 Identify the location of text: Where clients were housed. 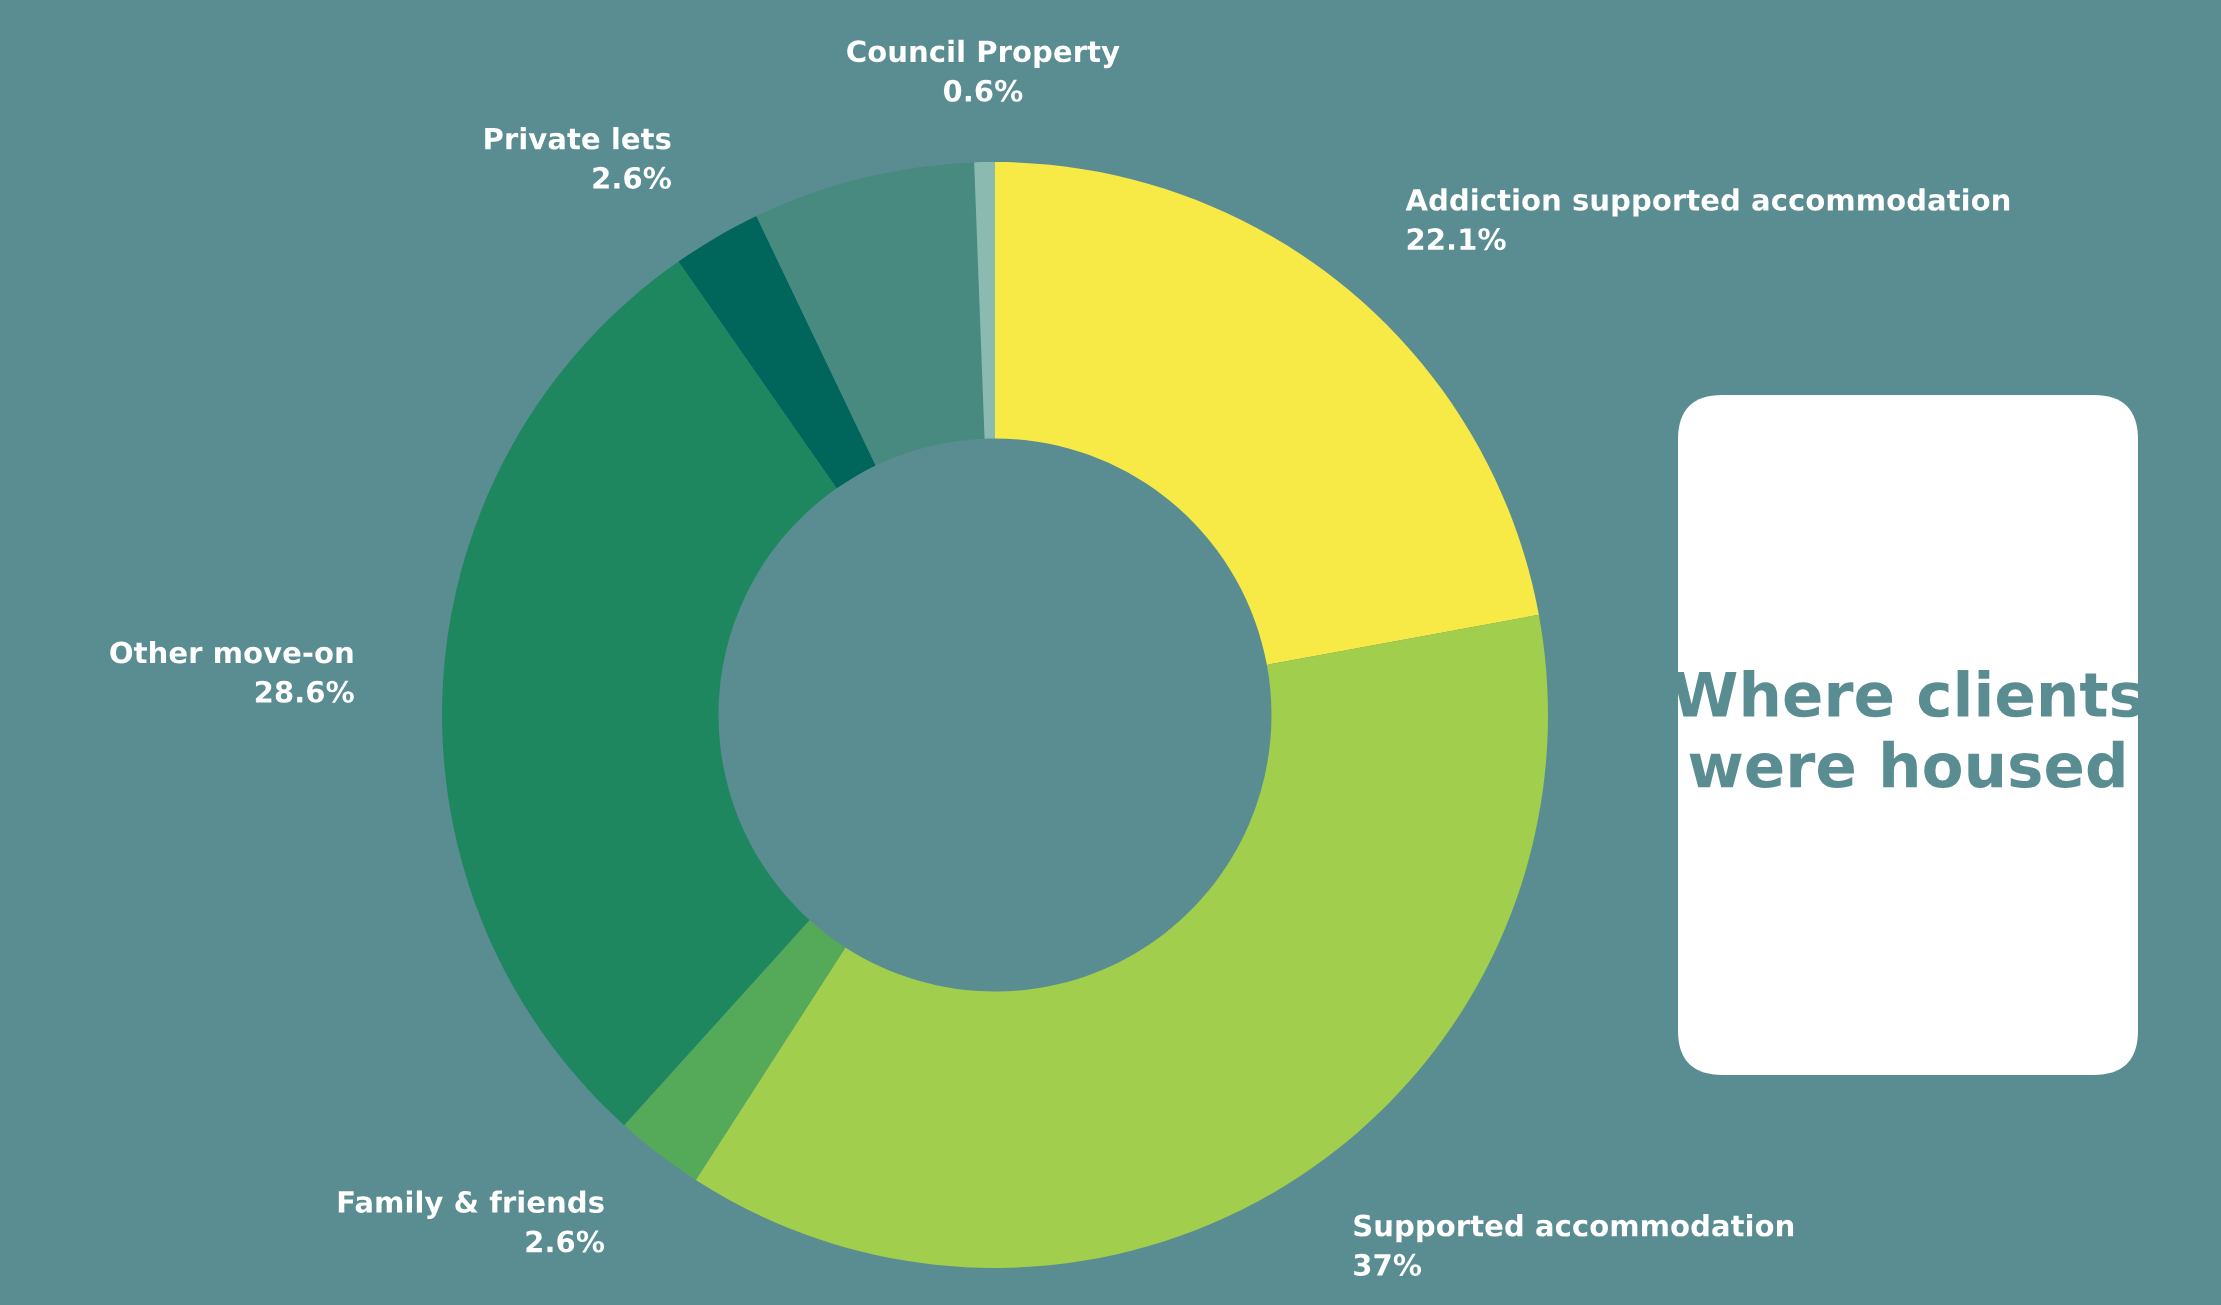
(1907, 729).